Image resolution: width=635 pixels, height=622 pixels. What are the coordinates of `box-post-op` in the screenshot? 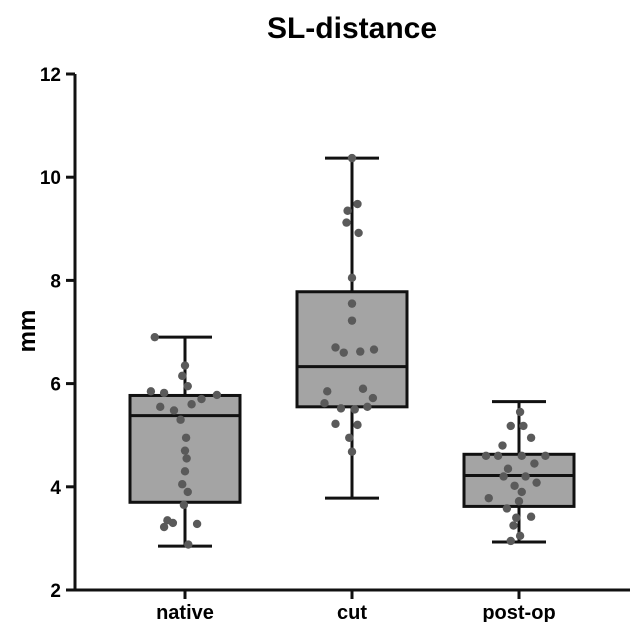 It's located at (519, 472).